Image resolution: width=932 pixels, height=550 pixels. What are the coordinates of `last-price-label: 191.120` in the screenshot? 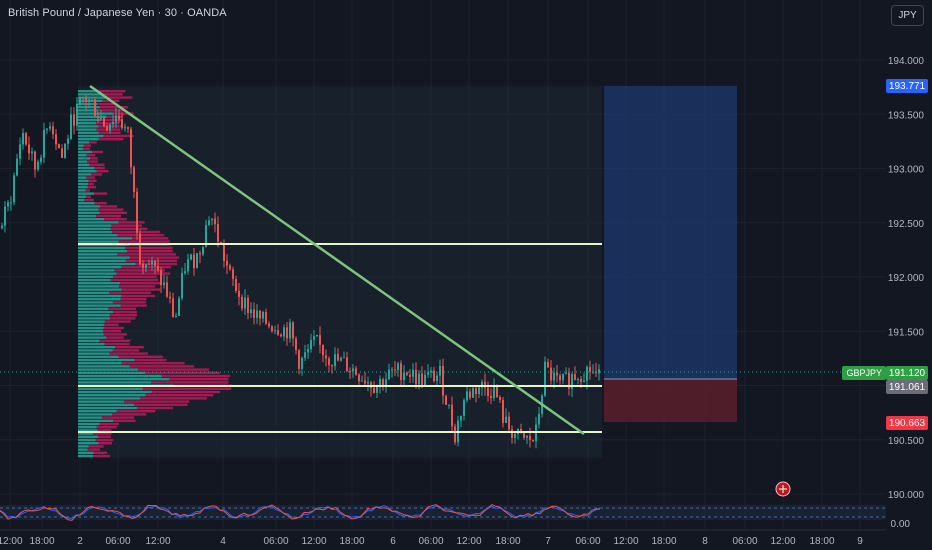 It's located at (907, 373).